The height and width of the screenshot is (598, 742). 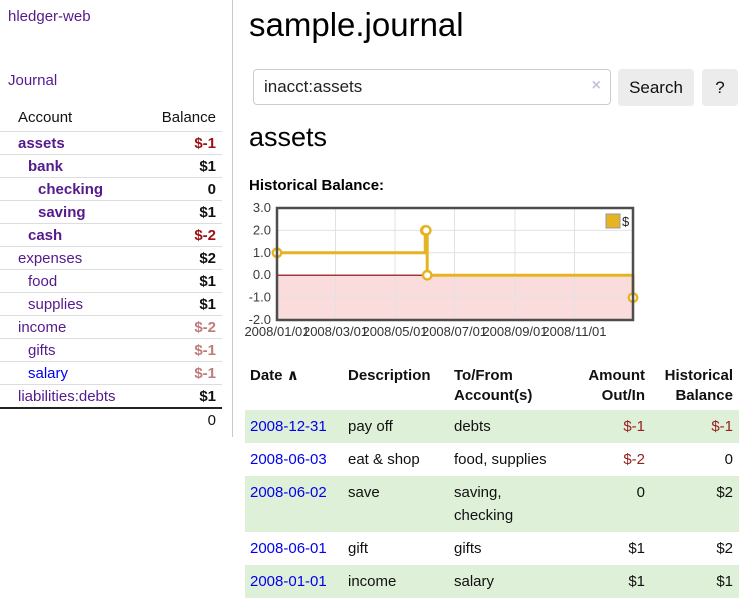 What do you see at coordinates (722, 426) in the screenshot?
I see `txn-balance: $-1` at bounding box center [722, 426].